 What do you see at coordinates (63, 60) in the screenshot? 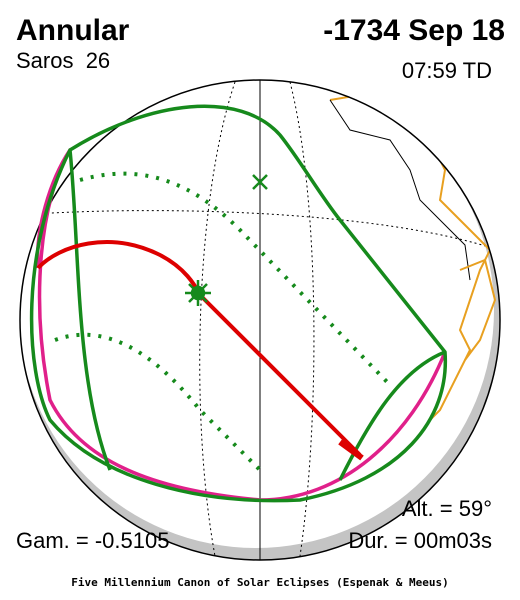
I see `saros: Saros 26` at bounding box center [63, 60].